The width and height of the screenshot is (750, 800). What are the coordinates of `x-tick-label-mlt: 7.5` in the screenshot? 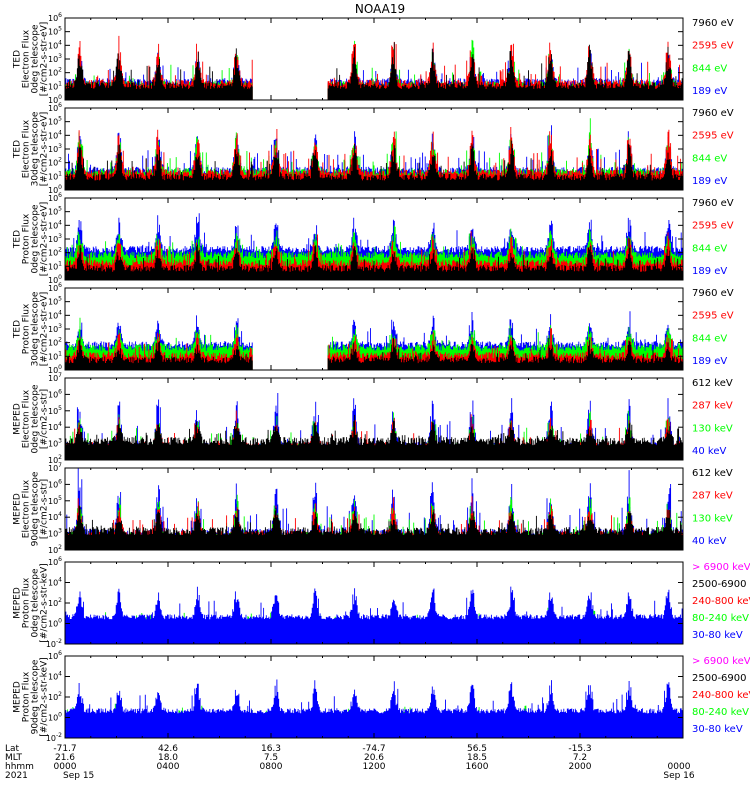 It's located at (271, 758).